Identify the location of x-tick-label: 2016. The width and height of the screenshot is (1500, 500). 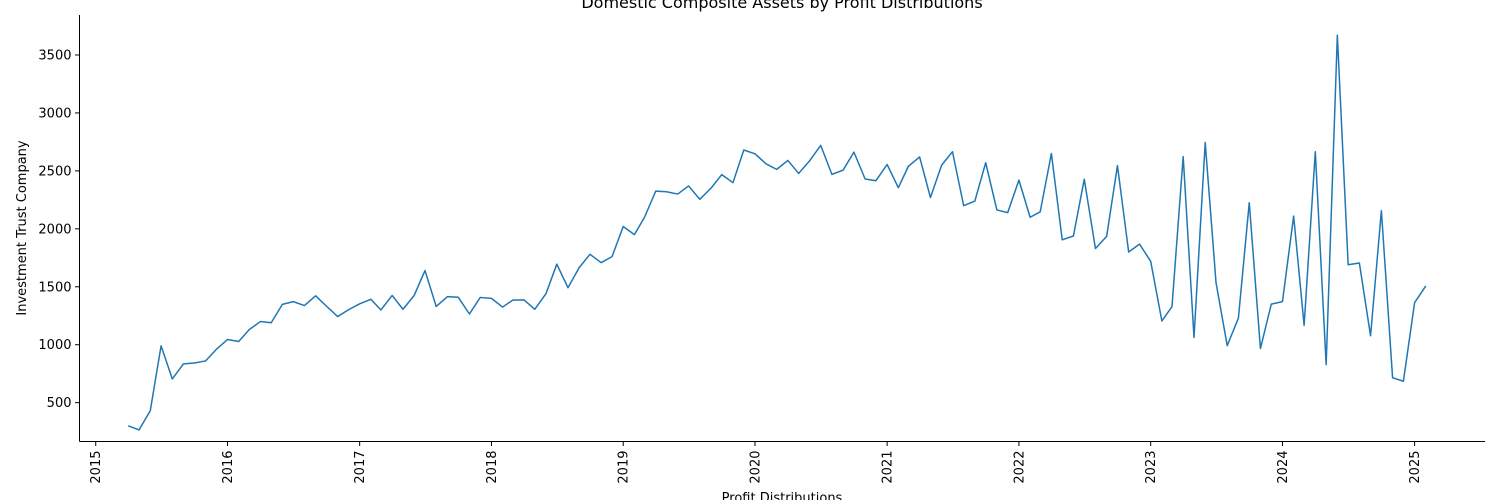
(228, 467).